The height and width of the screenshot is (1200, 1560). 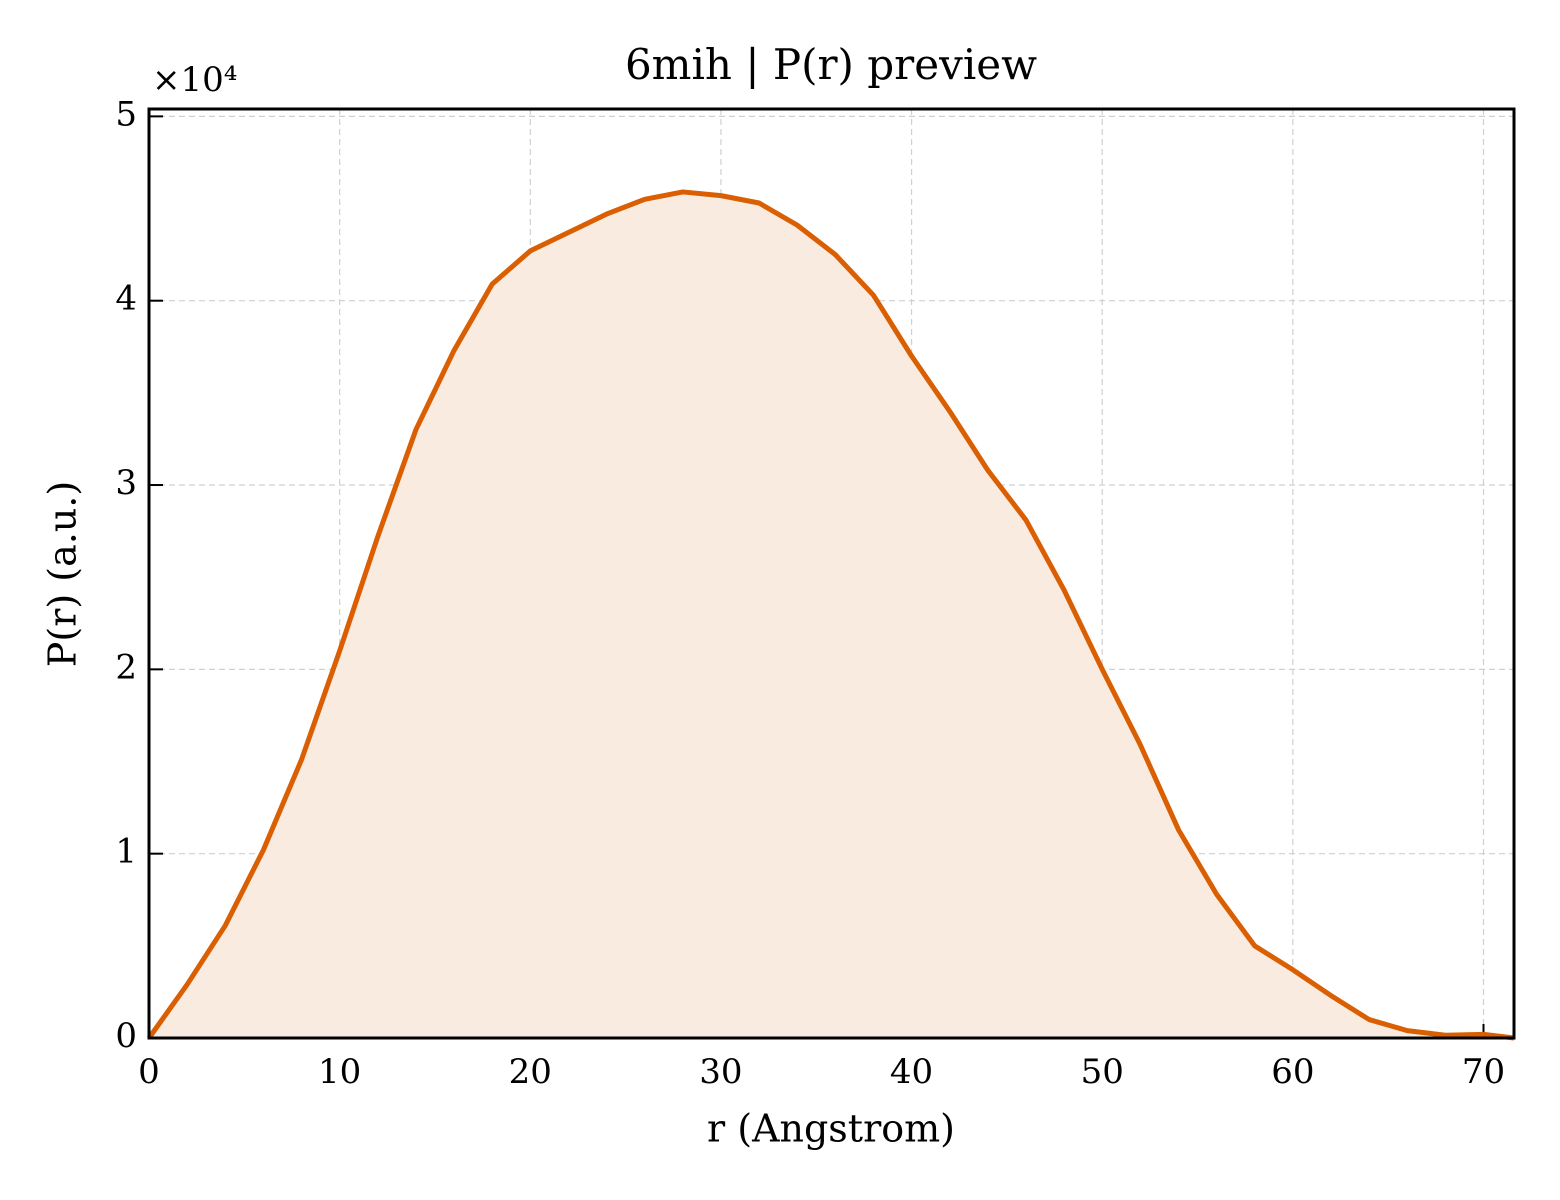 I want to click on offset-text: ×10⁴, so click(x=194, y=80).